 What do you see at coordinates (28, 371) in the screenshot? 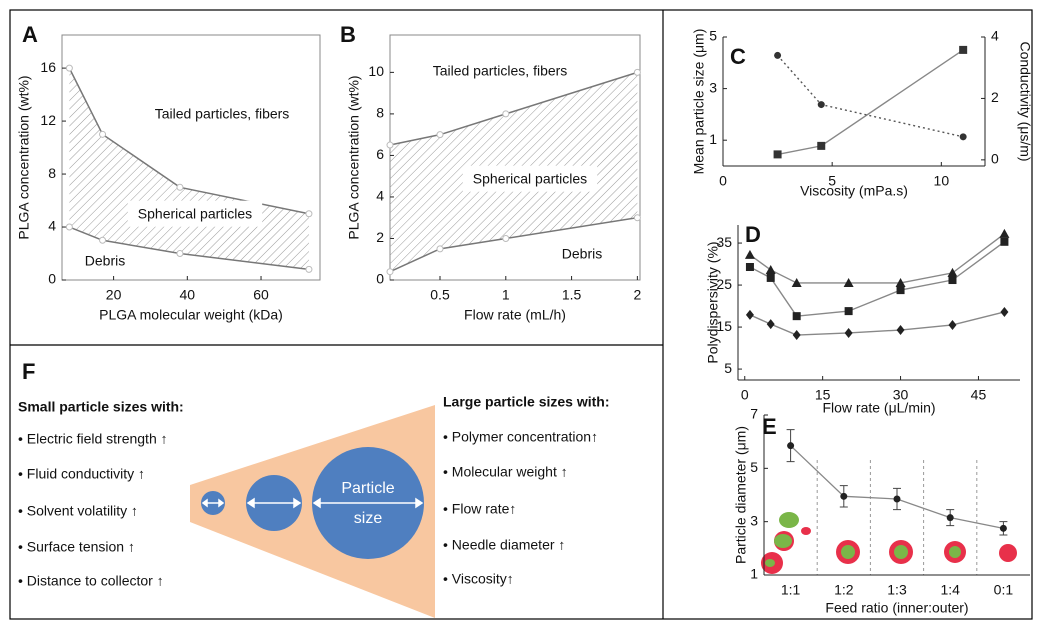
I see `panel-letter: F` at bounding box center [28, 371].